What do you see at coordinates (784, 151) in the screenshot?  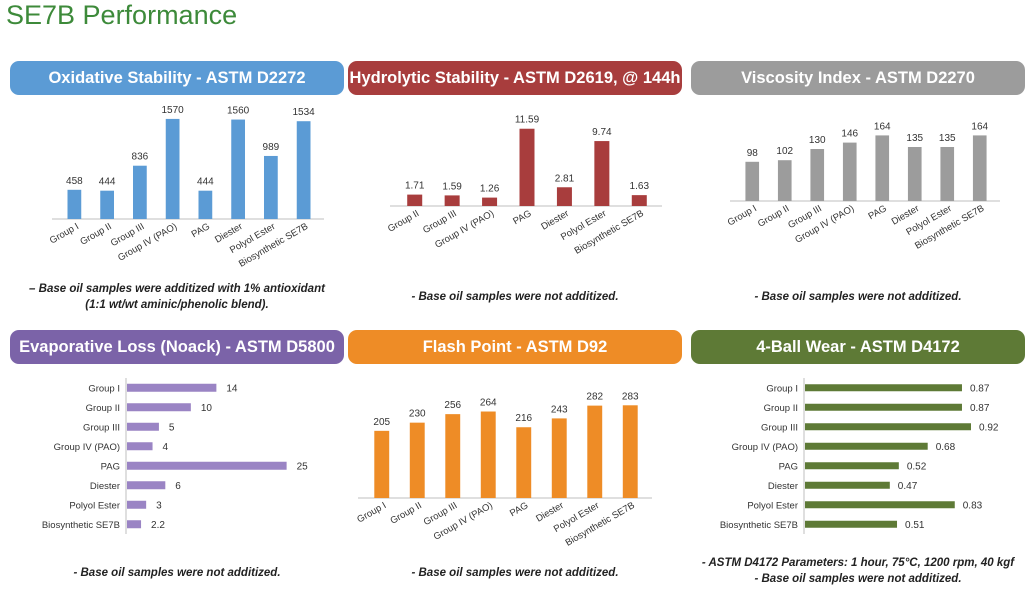 I see `data-label: 102` at bounding box center [784, 151].